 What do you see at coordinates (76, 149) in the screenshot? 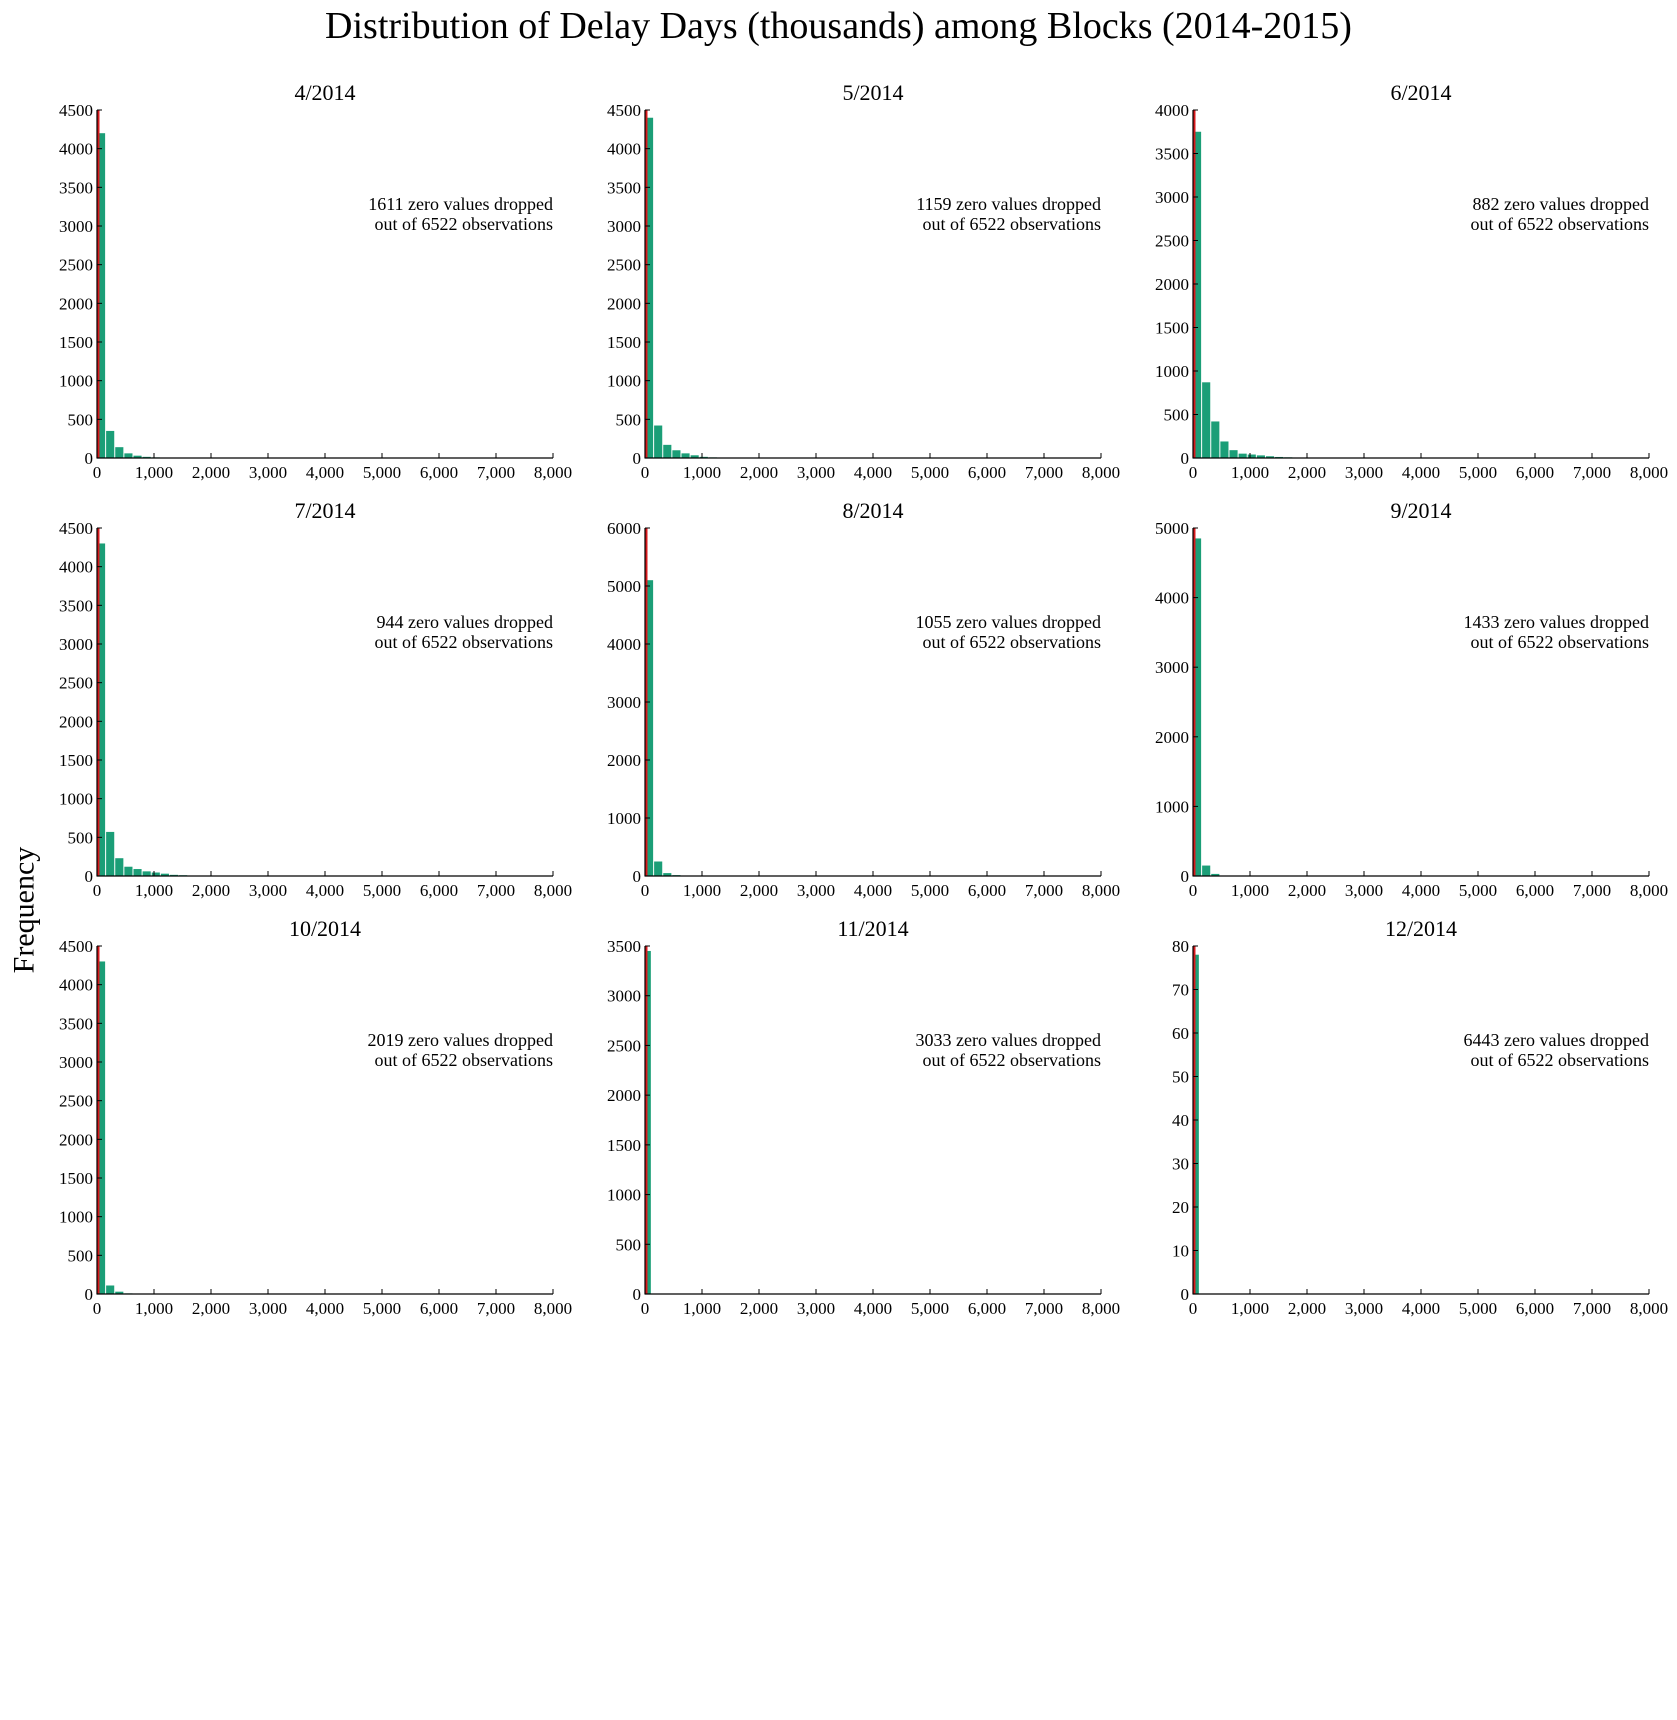
I see `y-tick-label: 4000` at bounding box center [76, 149].